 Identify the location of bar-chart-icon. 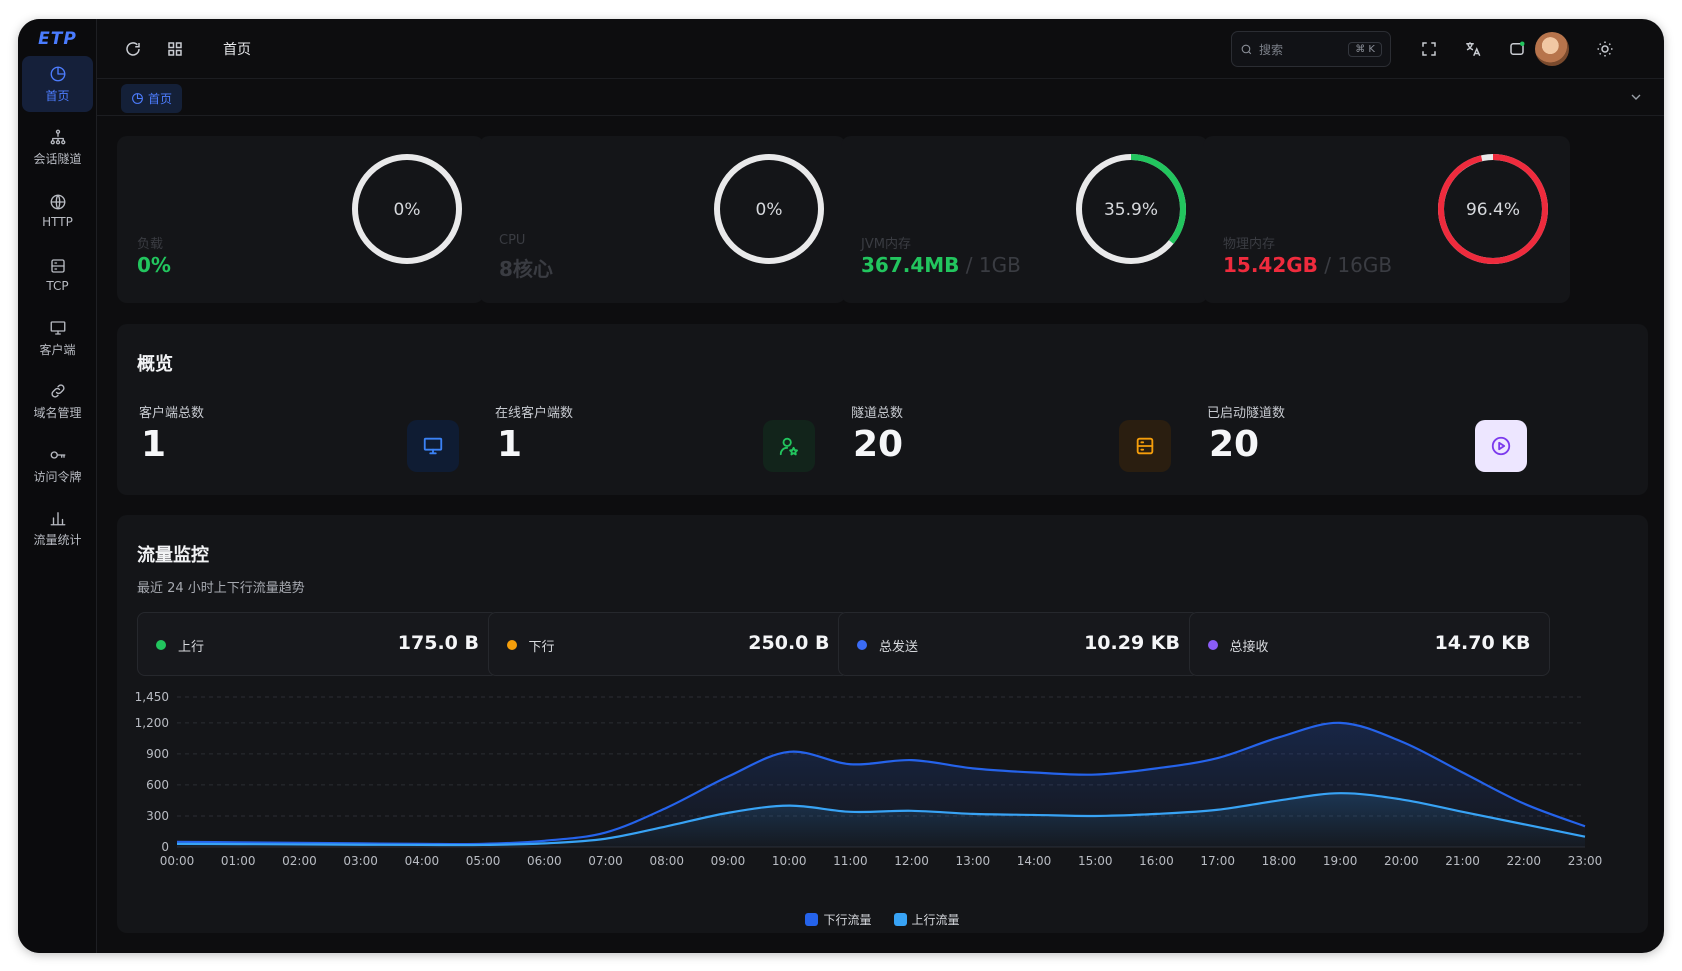
(57, 519).